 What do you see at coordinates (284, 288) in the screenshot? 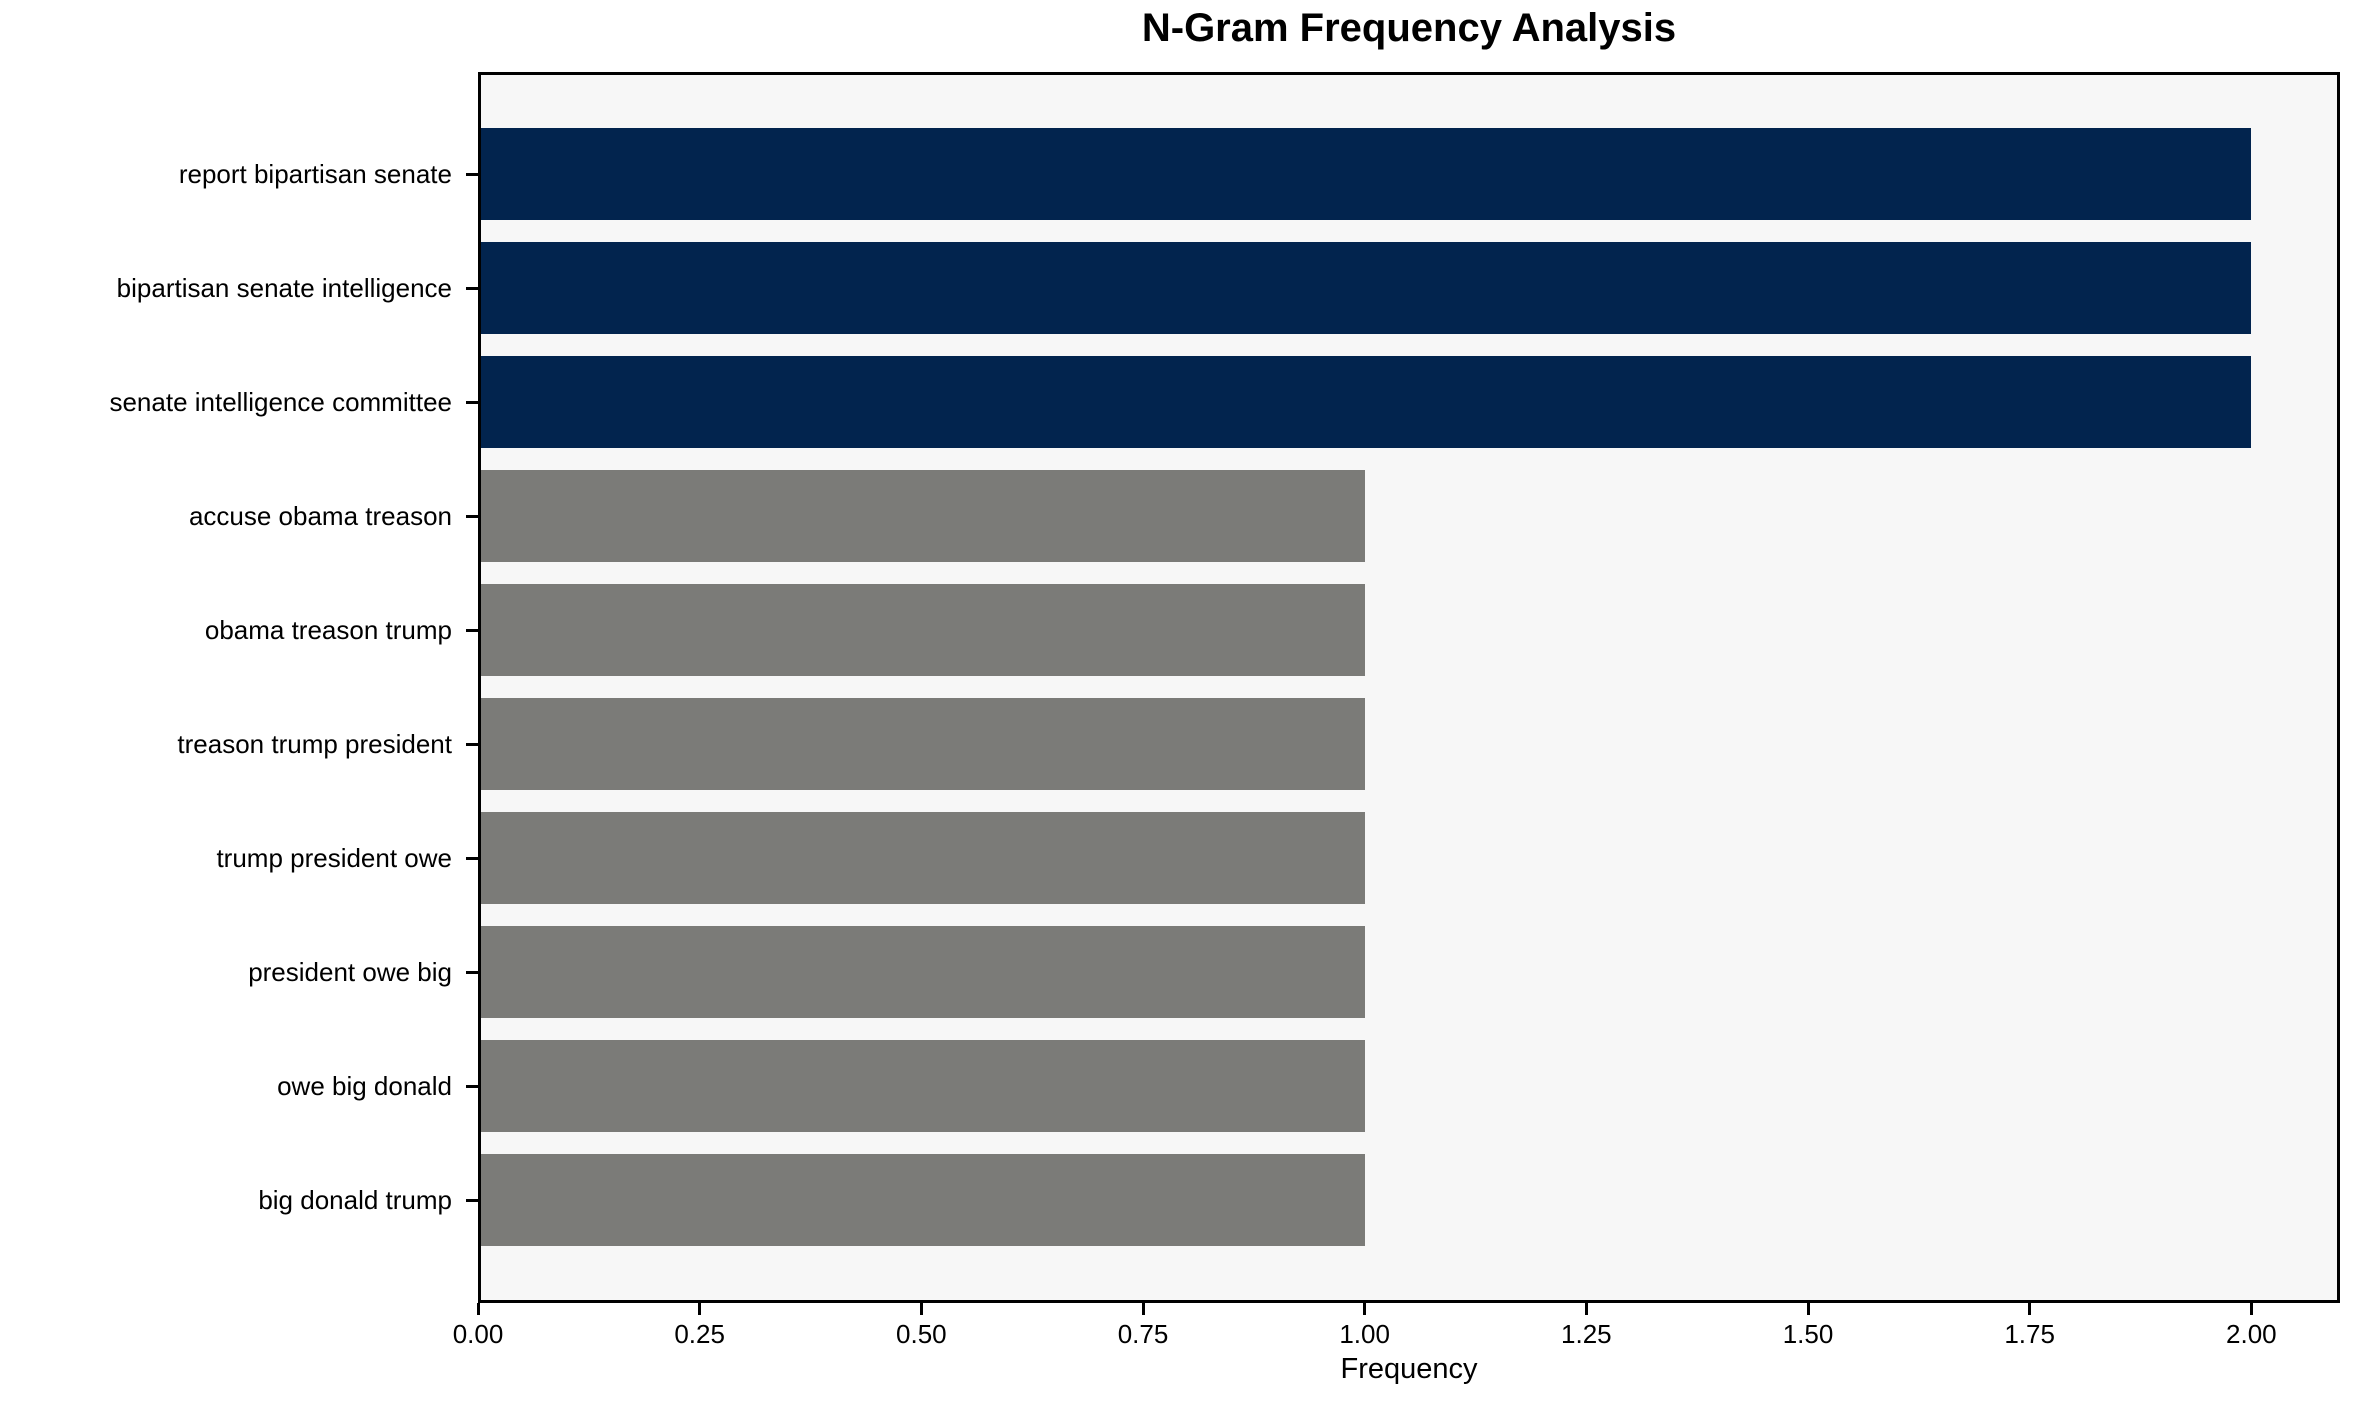
I see `y-tick-label: bipartisan senate intelligence` at bounding box center [284, 288].